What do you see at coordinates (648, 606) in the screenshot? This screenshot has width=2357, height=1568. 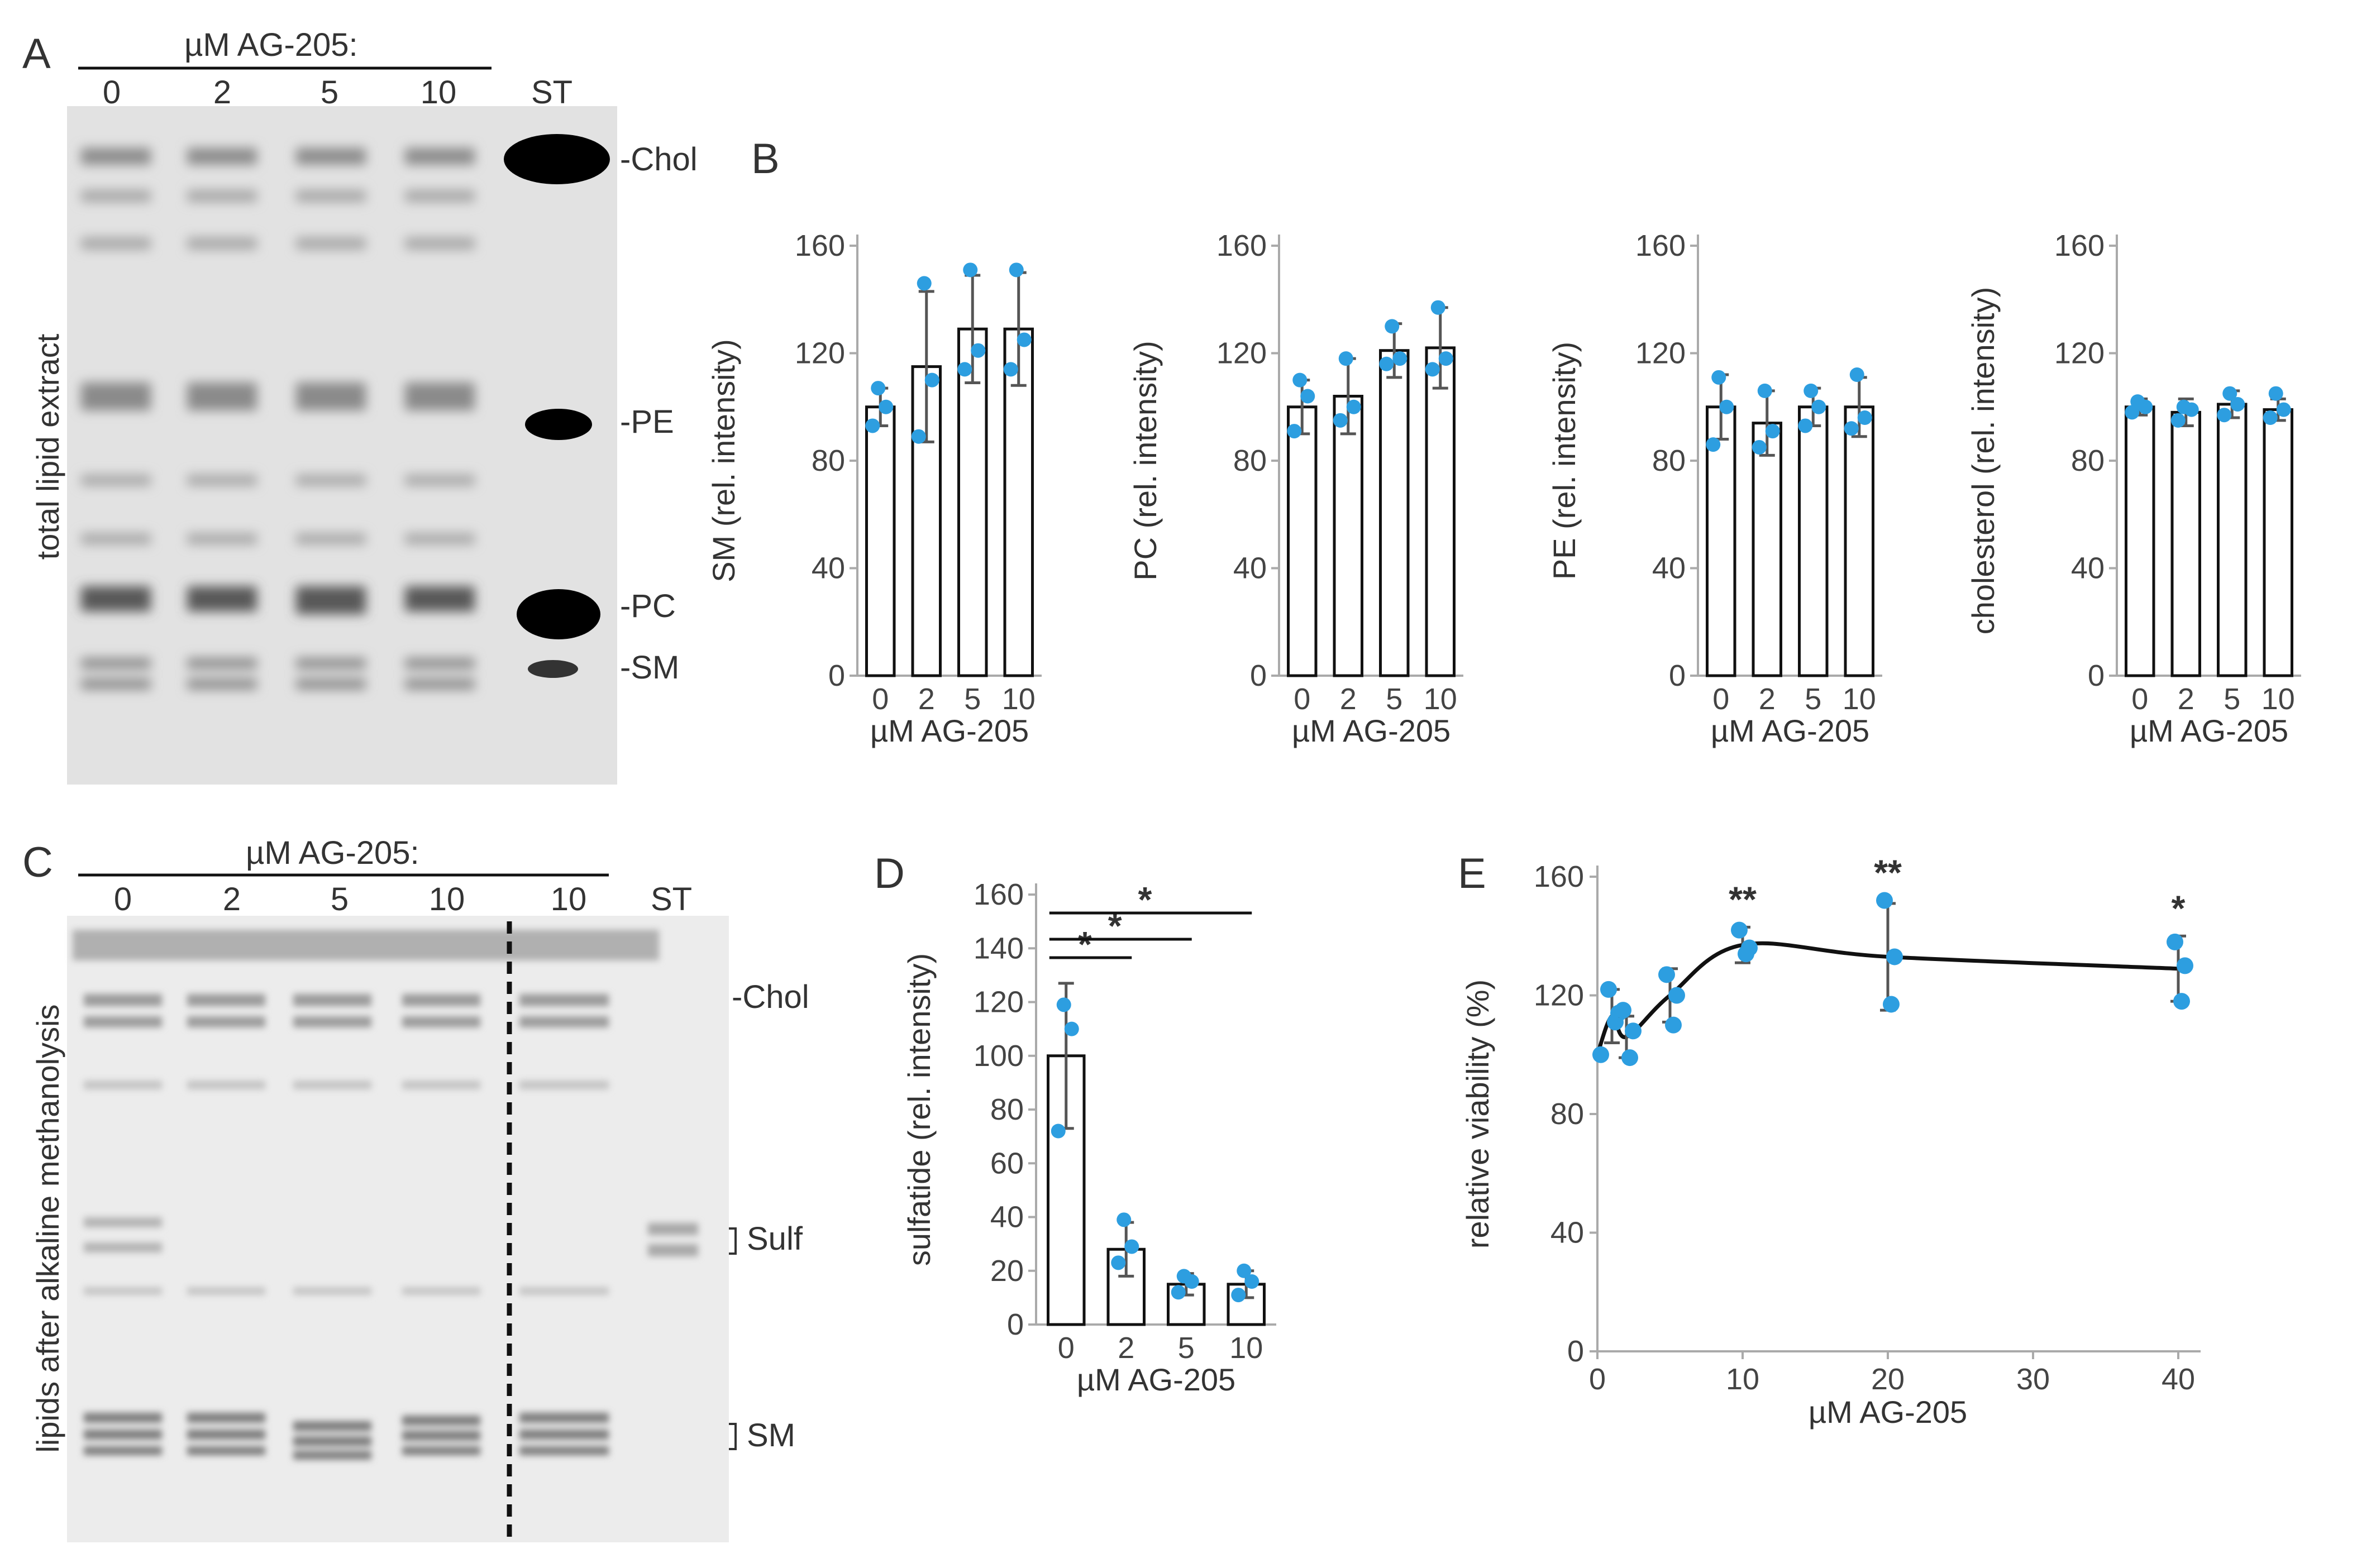 I see `band-label-pc-a: -PC` at bounding box center [648, 606].